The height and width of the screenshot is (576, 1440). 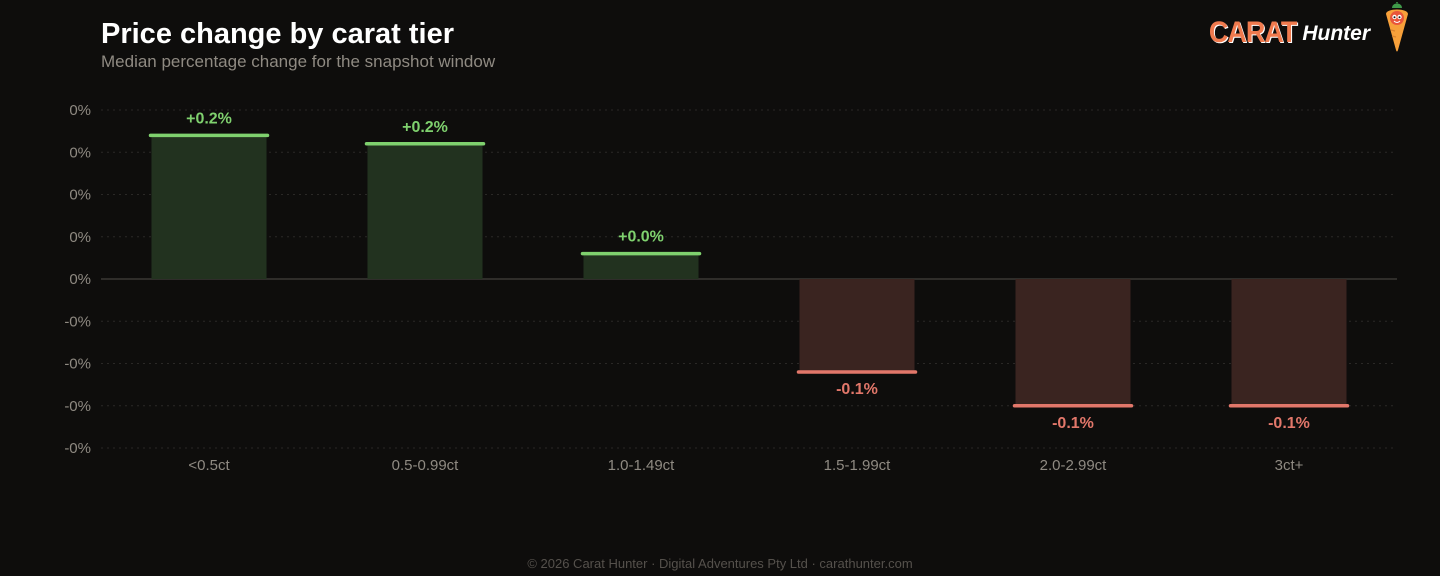 I want to click on data-label: +0.0%, so click(x=641, y=237).